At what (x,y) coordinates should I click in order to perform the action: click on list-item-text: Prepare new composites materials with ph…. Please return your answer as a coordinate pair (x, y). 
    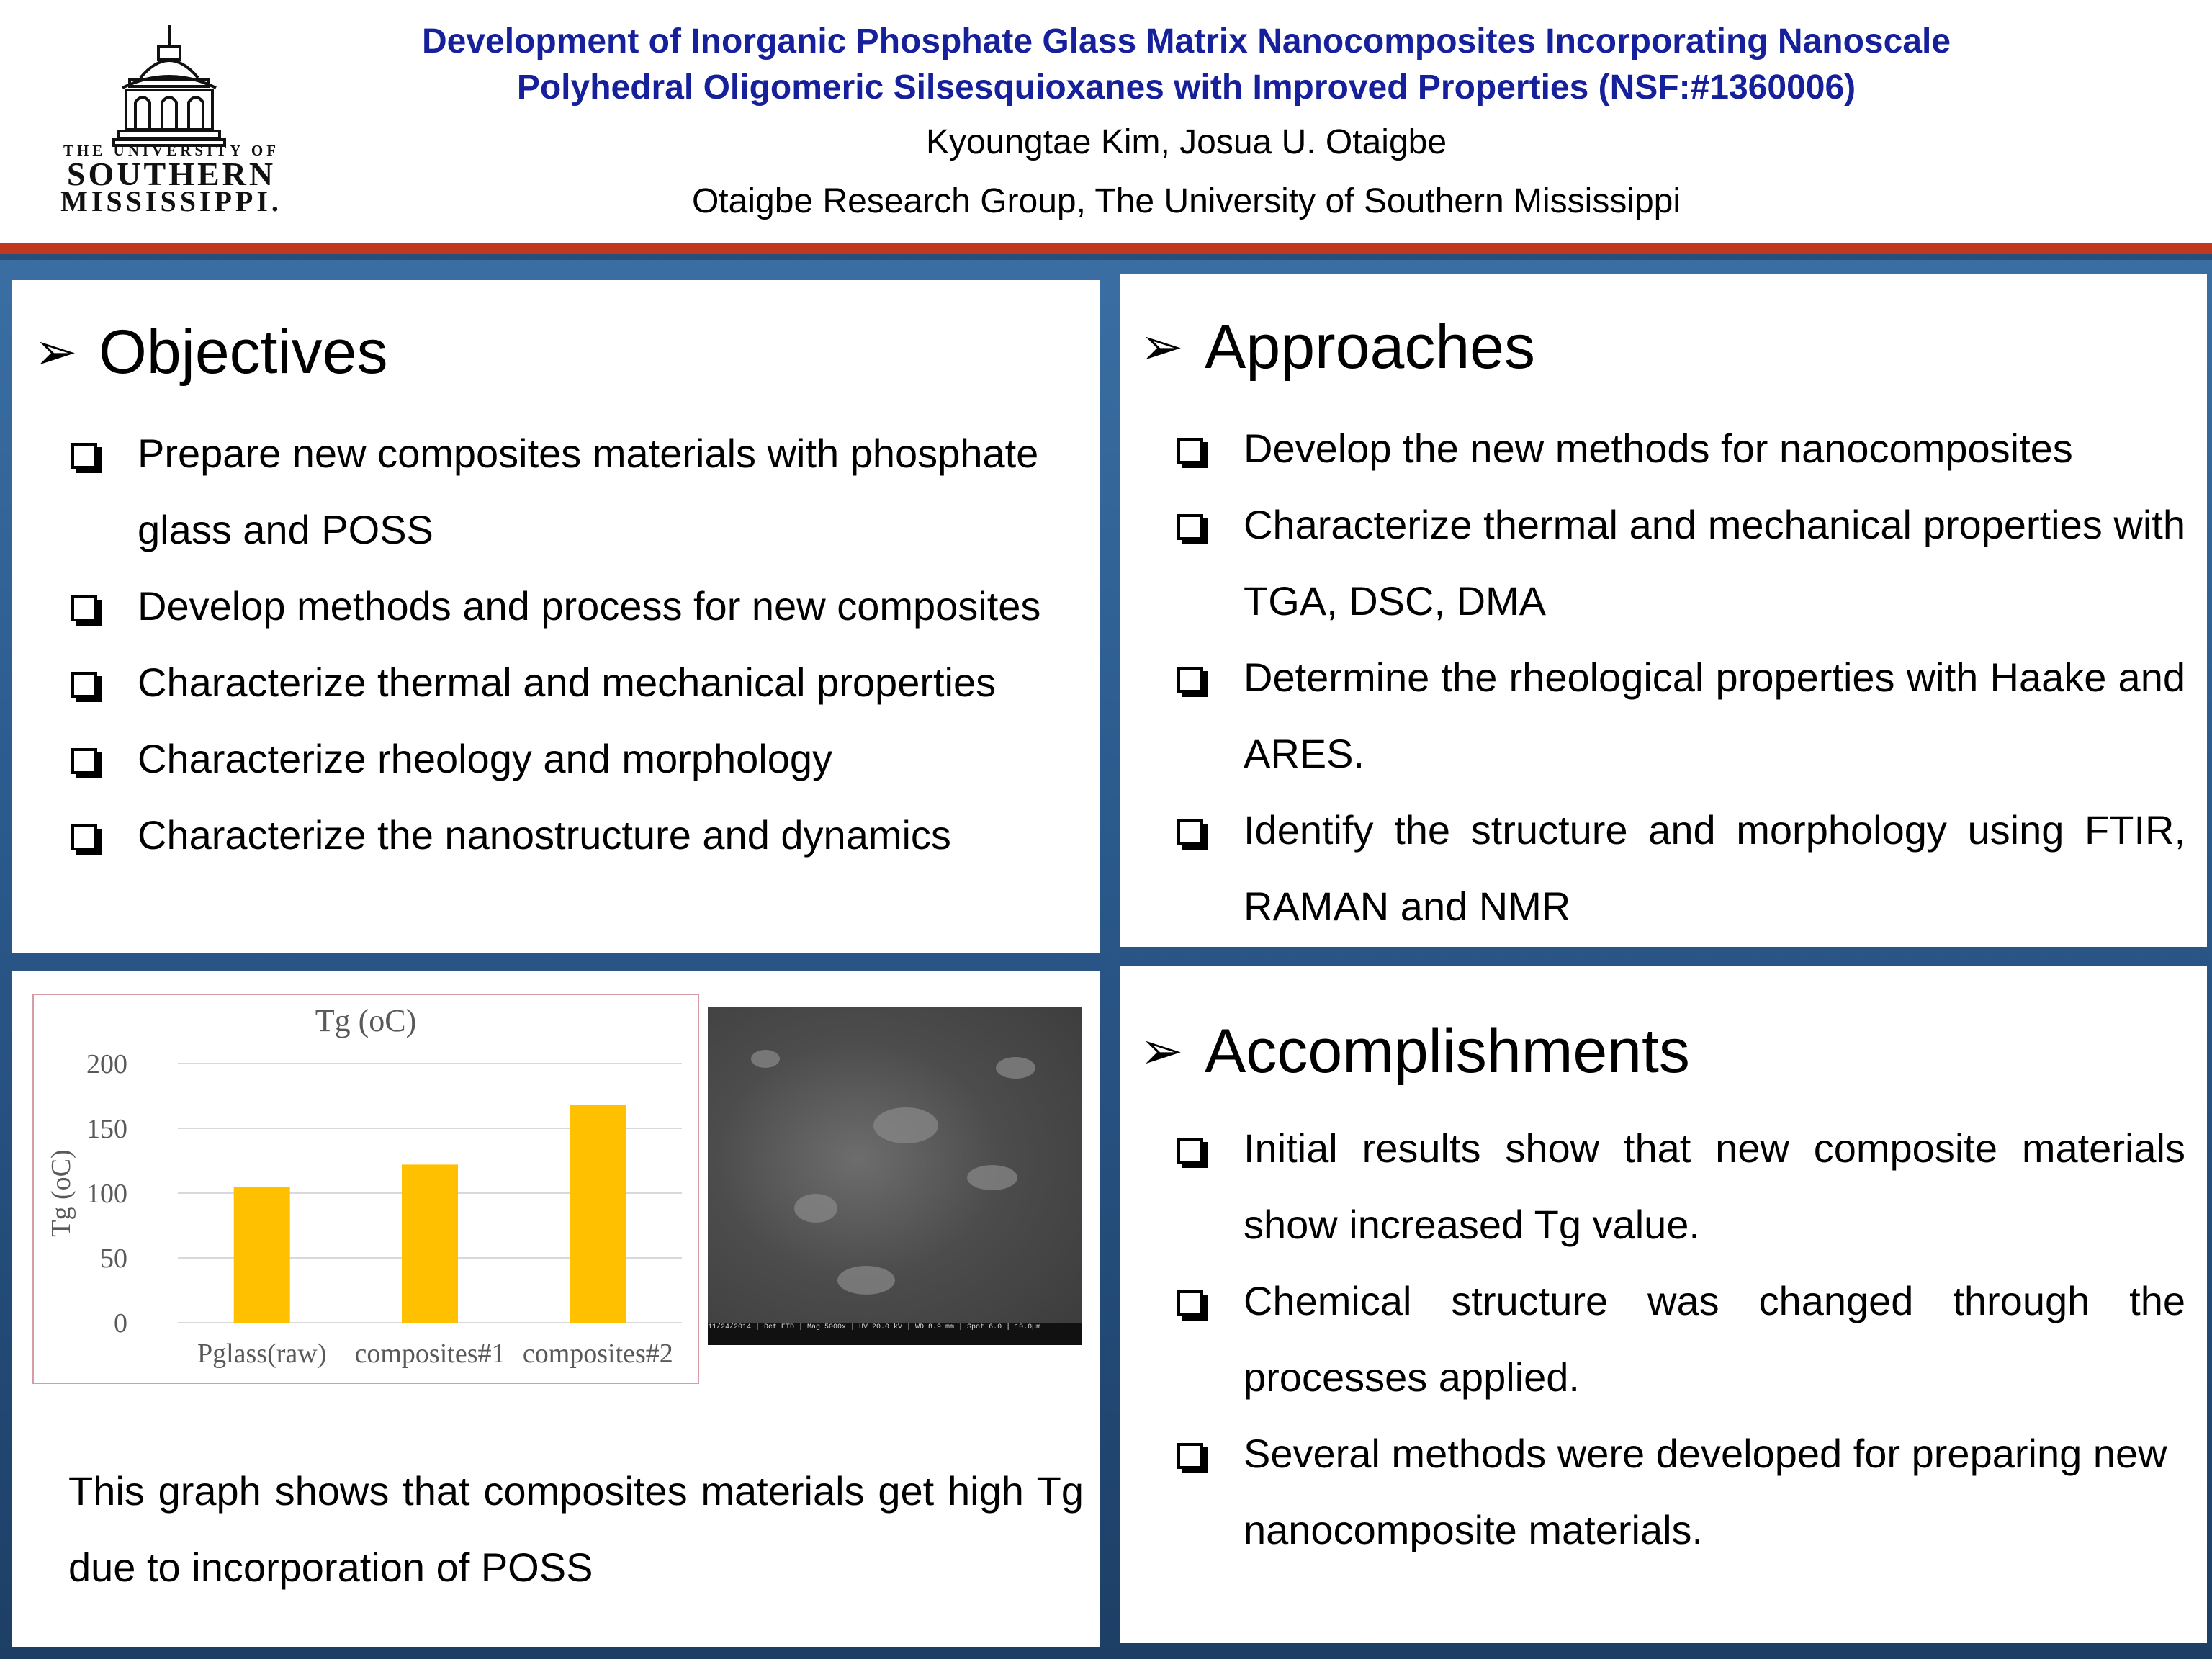
    Looking at the image, I should click on (588, 491).